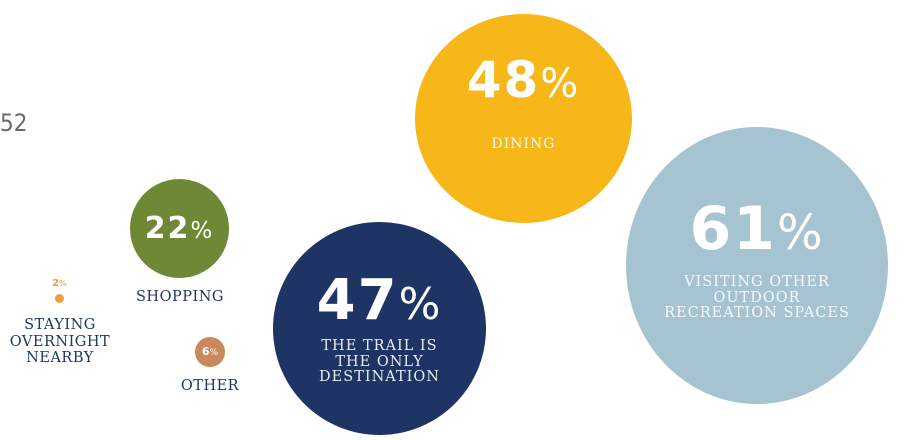 The width and height of the screenshot is (905, 440). I want to click on category-label-shopping: SHOPPING, so click(180, 297).